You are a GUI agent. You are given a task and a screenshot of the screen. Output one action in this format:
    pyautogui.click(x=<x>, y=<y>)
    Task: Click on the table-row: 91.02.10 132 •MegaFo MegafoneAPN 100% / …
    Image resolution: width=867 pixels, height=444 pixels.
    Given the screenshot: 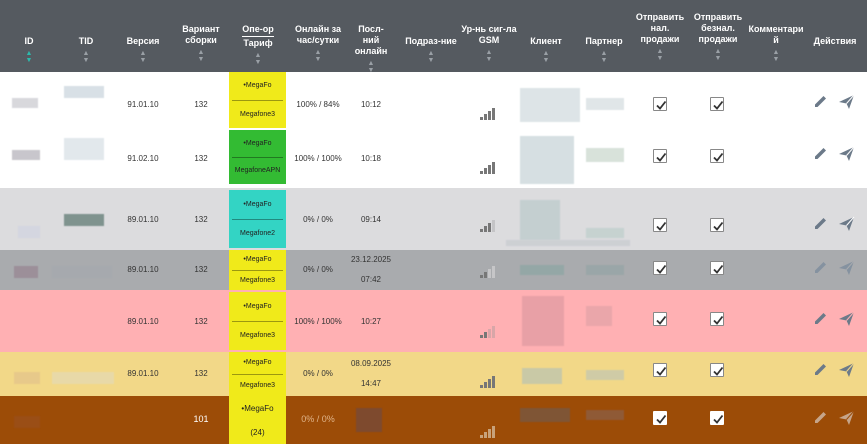 What is the action you would take?
    pyautogui.click(x=433, y=158)
    